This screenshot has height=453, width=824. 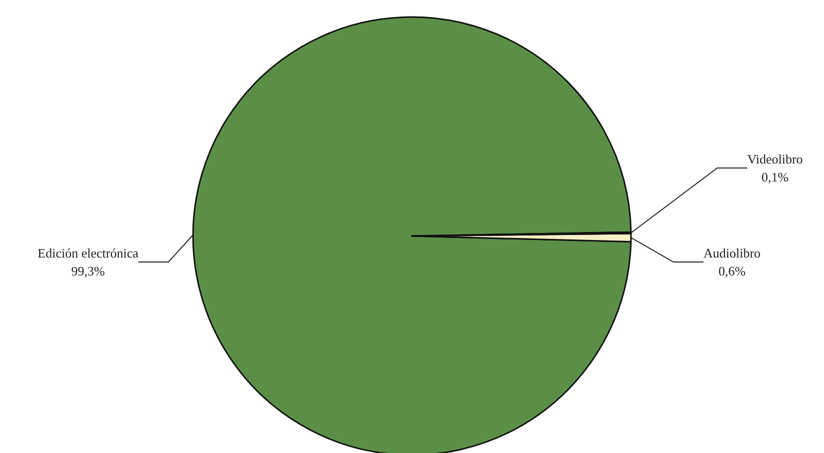 What do you see at coordinates (732, 271) in the screenshot?
I see `data-label: 0,6%` at bounding box center [732, 271].